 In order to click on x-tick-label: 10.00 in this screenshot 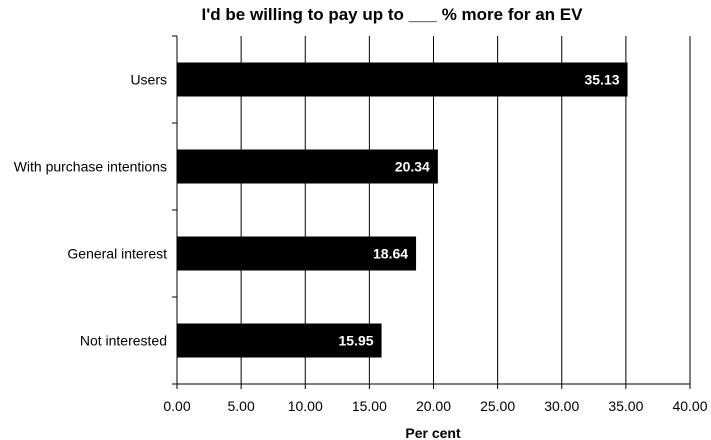, I will do `click(305, 406)`.